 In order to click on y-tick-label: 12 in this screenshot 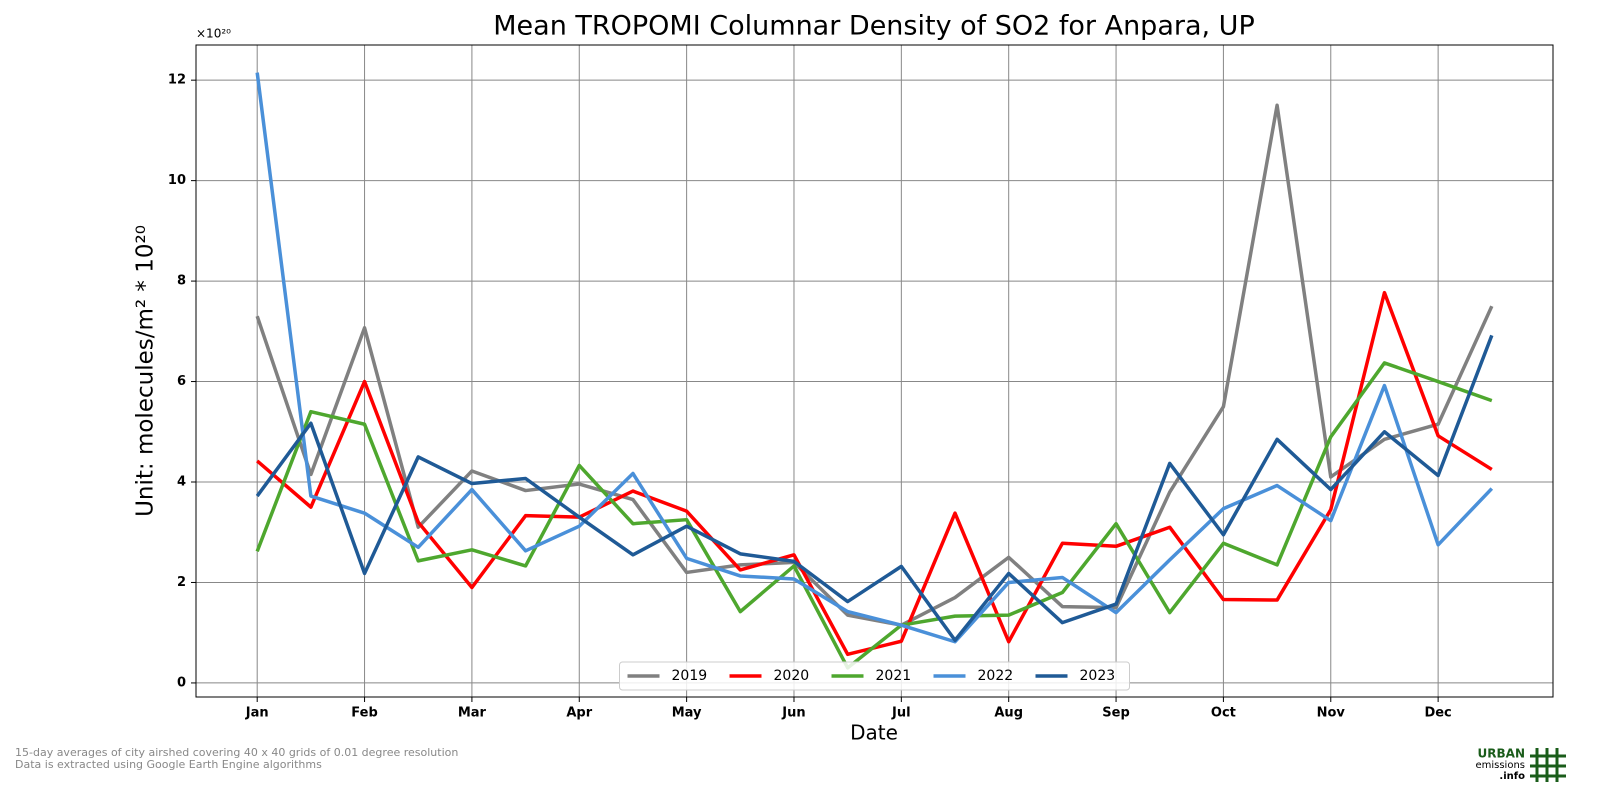, I will do `click(177, 80)`.